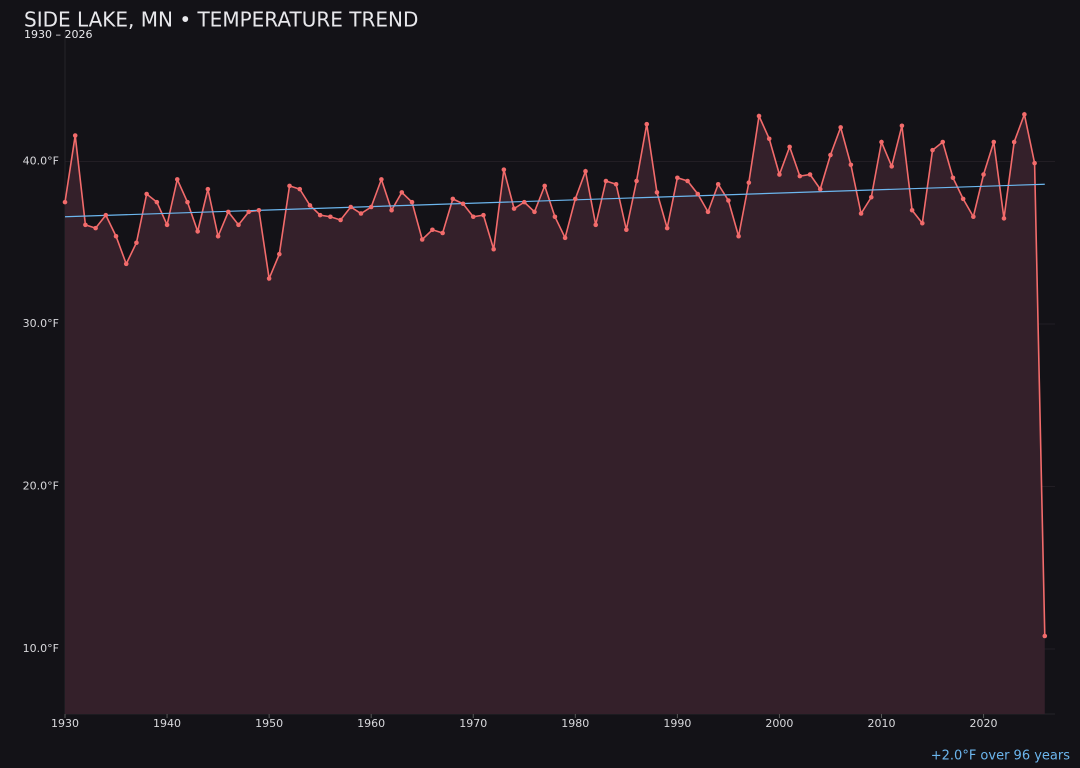 Image resolution: width=1080 pixels, height=768 pixels. I want to click on x-tick-label: 1940, so click(167, 723).